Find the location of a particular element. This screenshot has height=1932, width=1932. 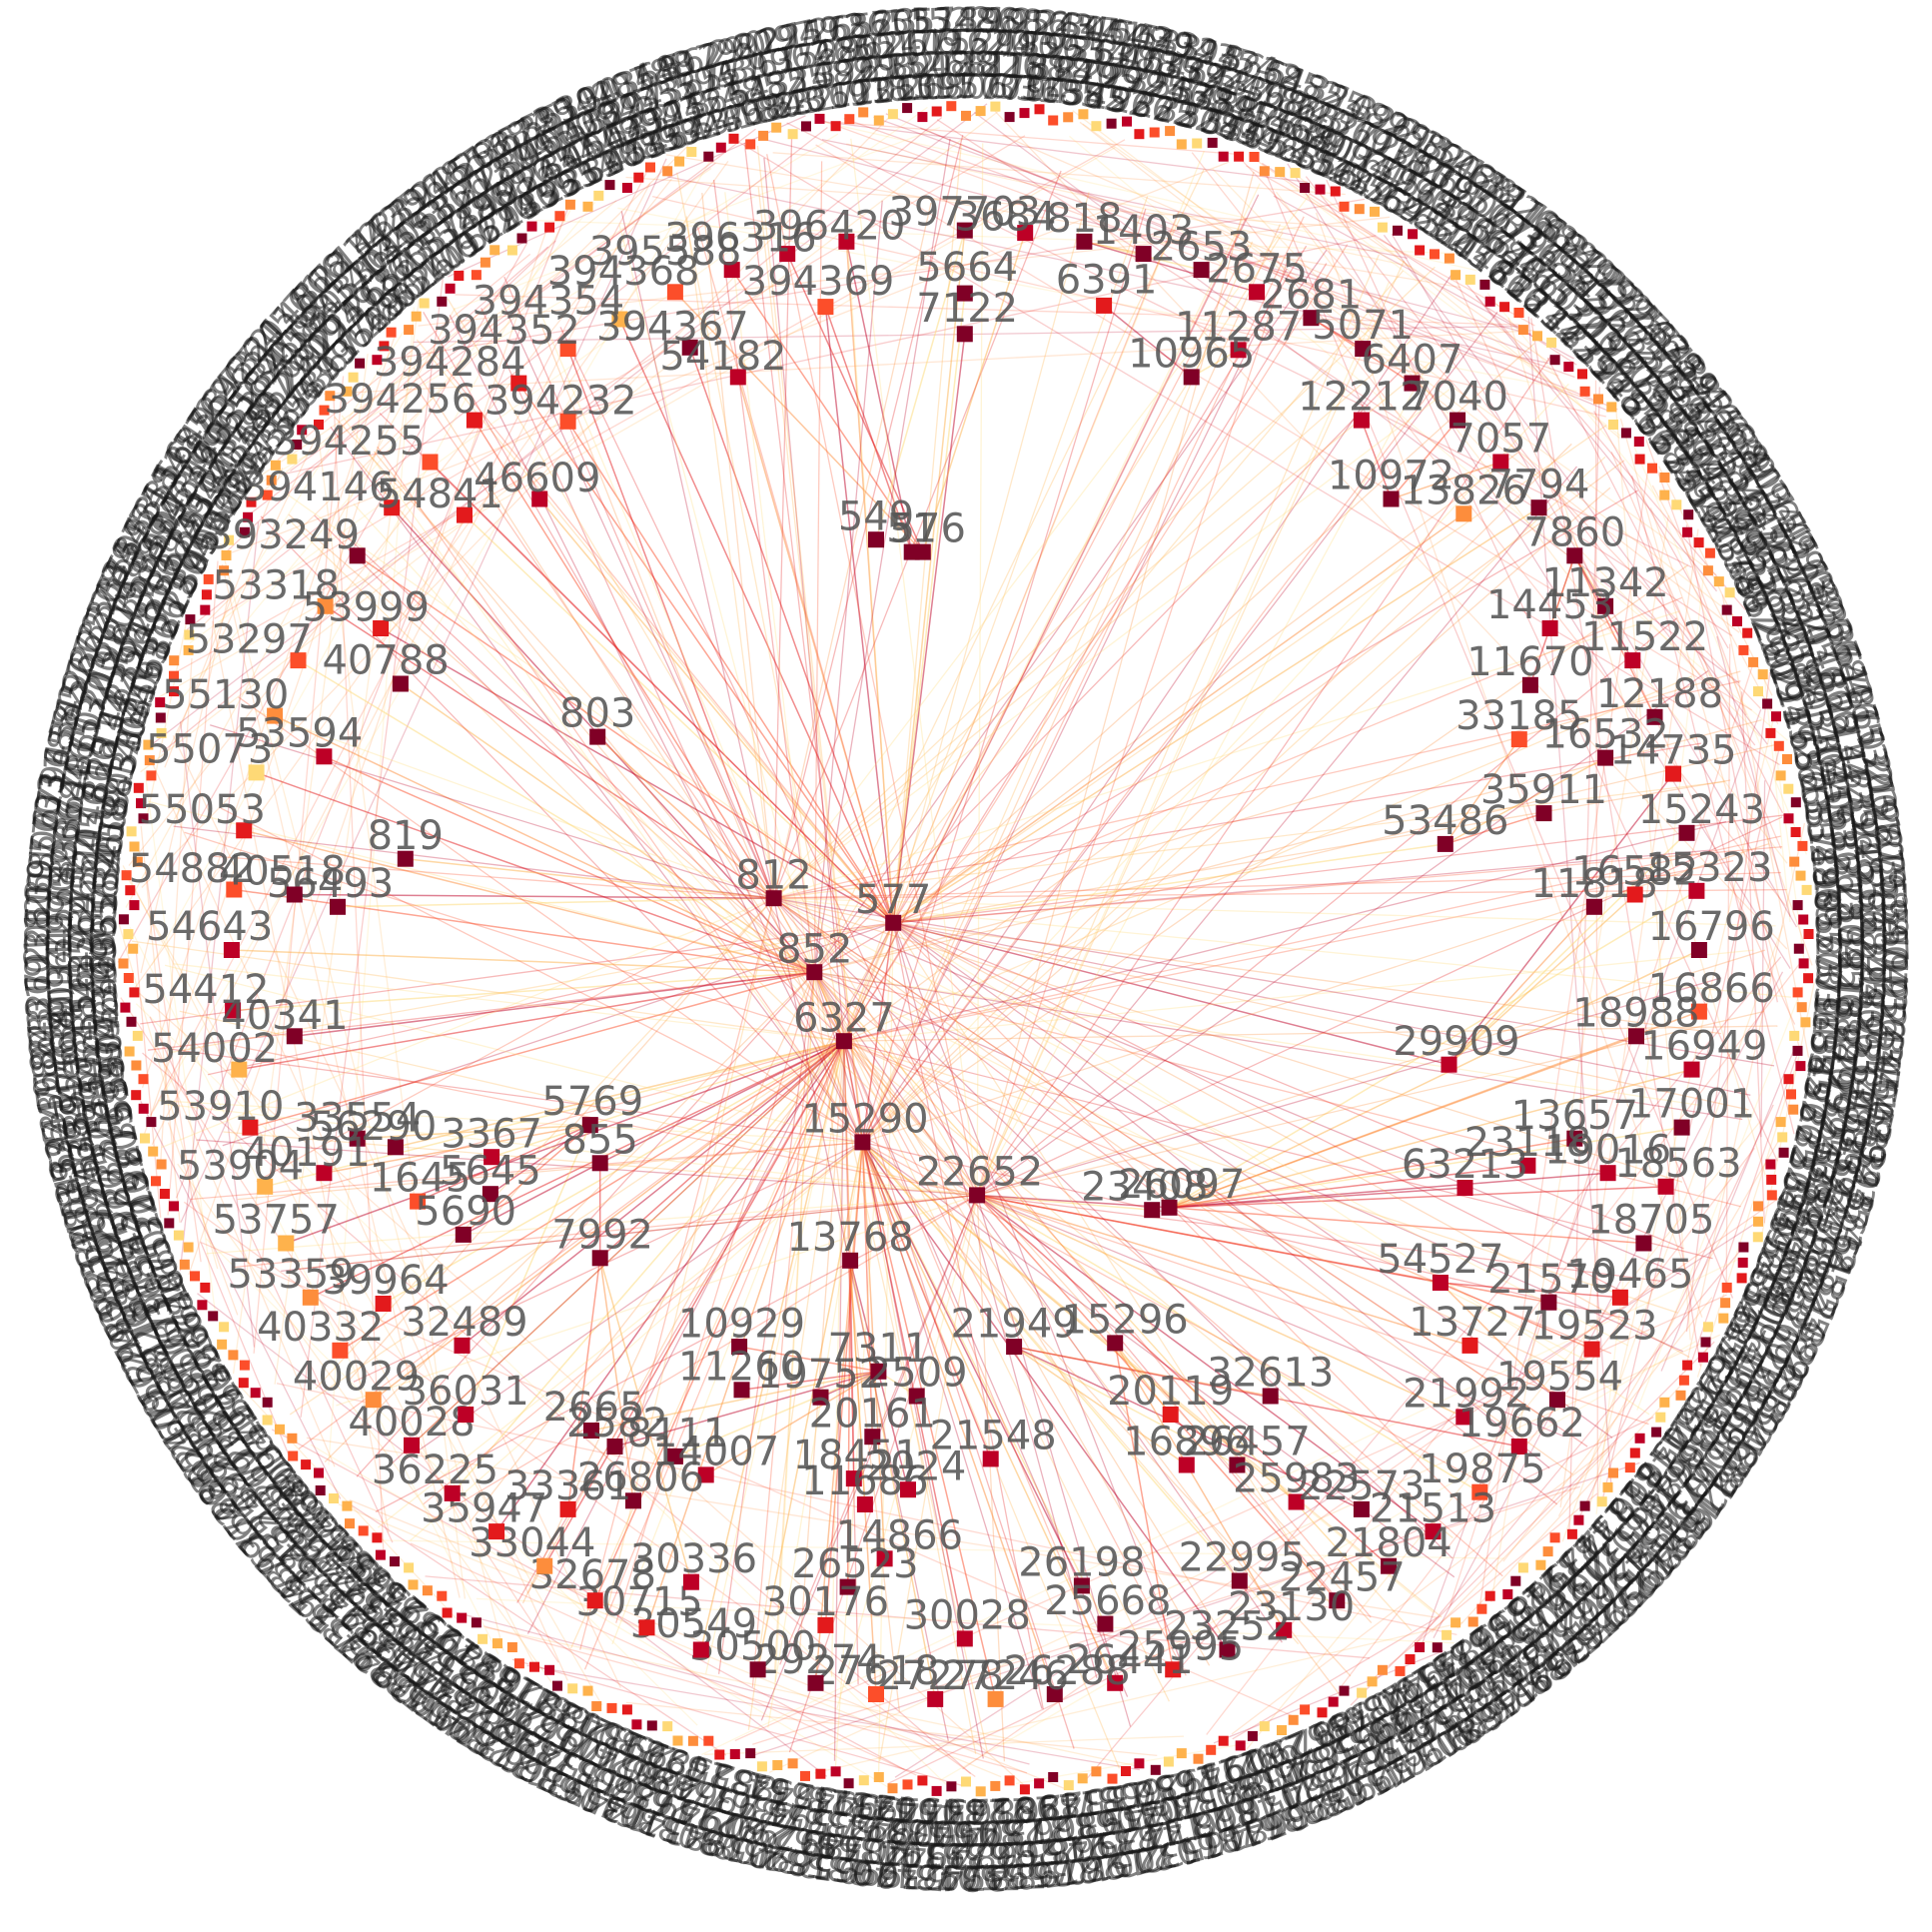

graph-node: 15290 is located at coordinates (865, 1124).